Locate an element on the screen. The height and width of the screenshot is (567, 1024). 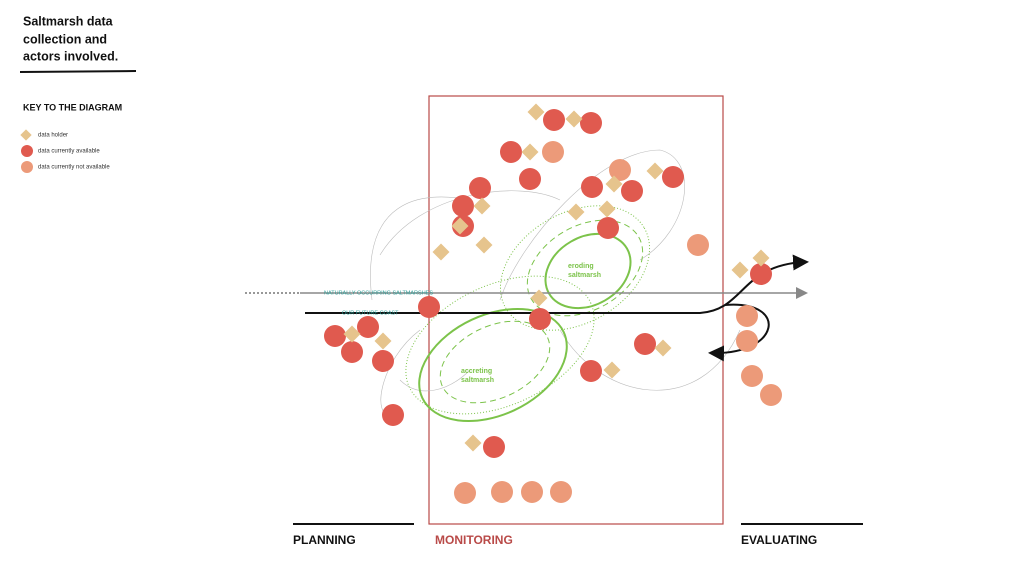
title-line: collection and is located at coordinates (65, 39).